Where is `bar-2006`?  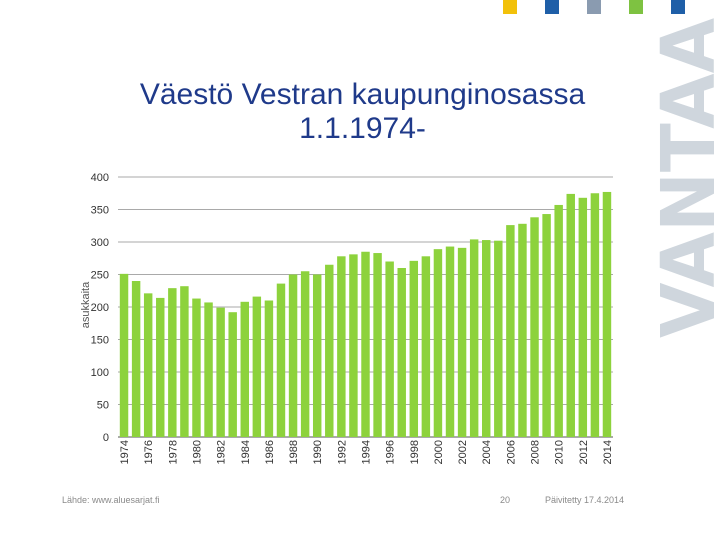 bar-2006 is located at coordinates (510, 331).